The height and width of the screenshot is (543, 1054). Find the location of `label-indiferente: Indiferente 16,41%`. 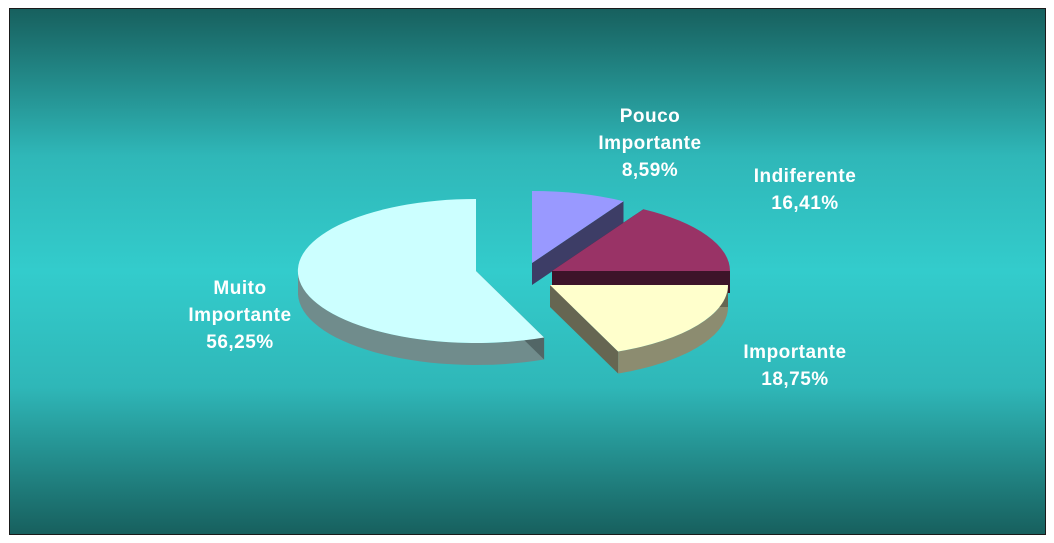

label-indiferente: Indiferente 16,41% is located at coordinates (805, 190).